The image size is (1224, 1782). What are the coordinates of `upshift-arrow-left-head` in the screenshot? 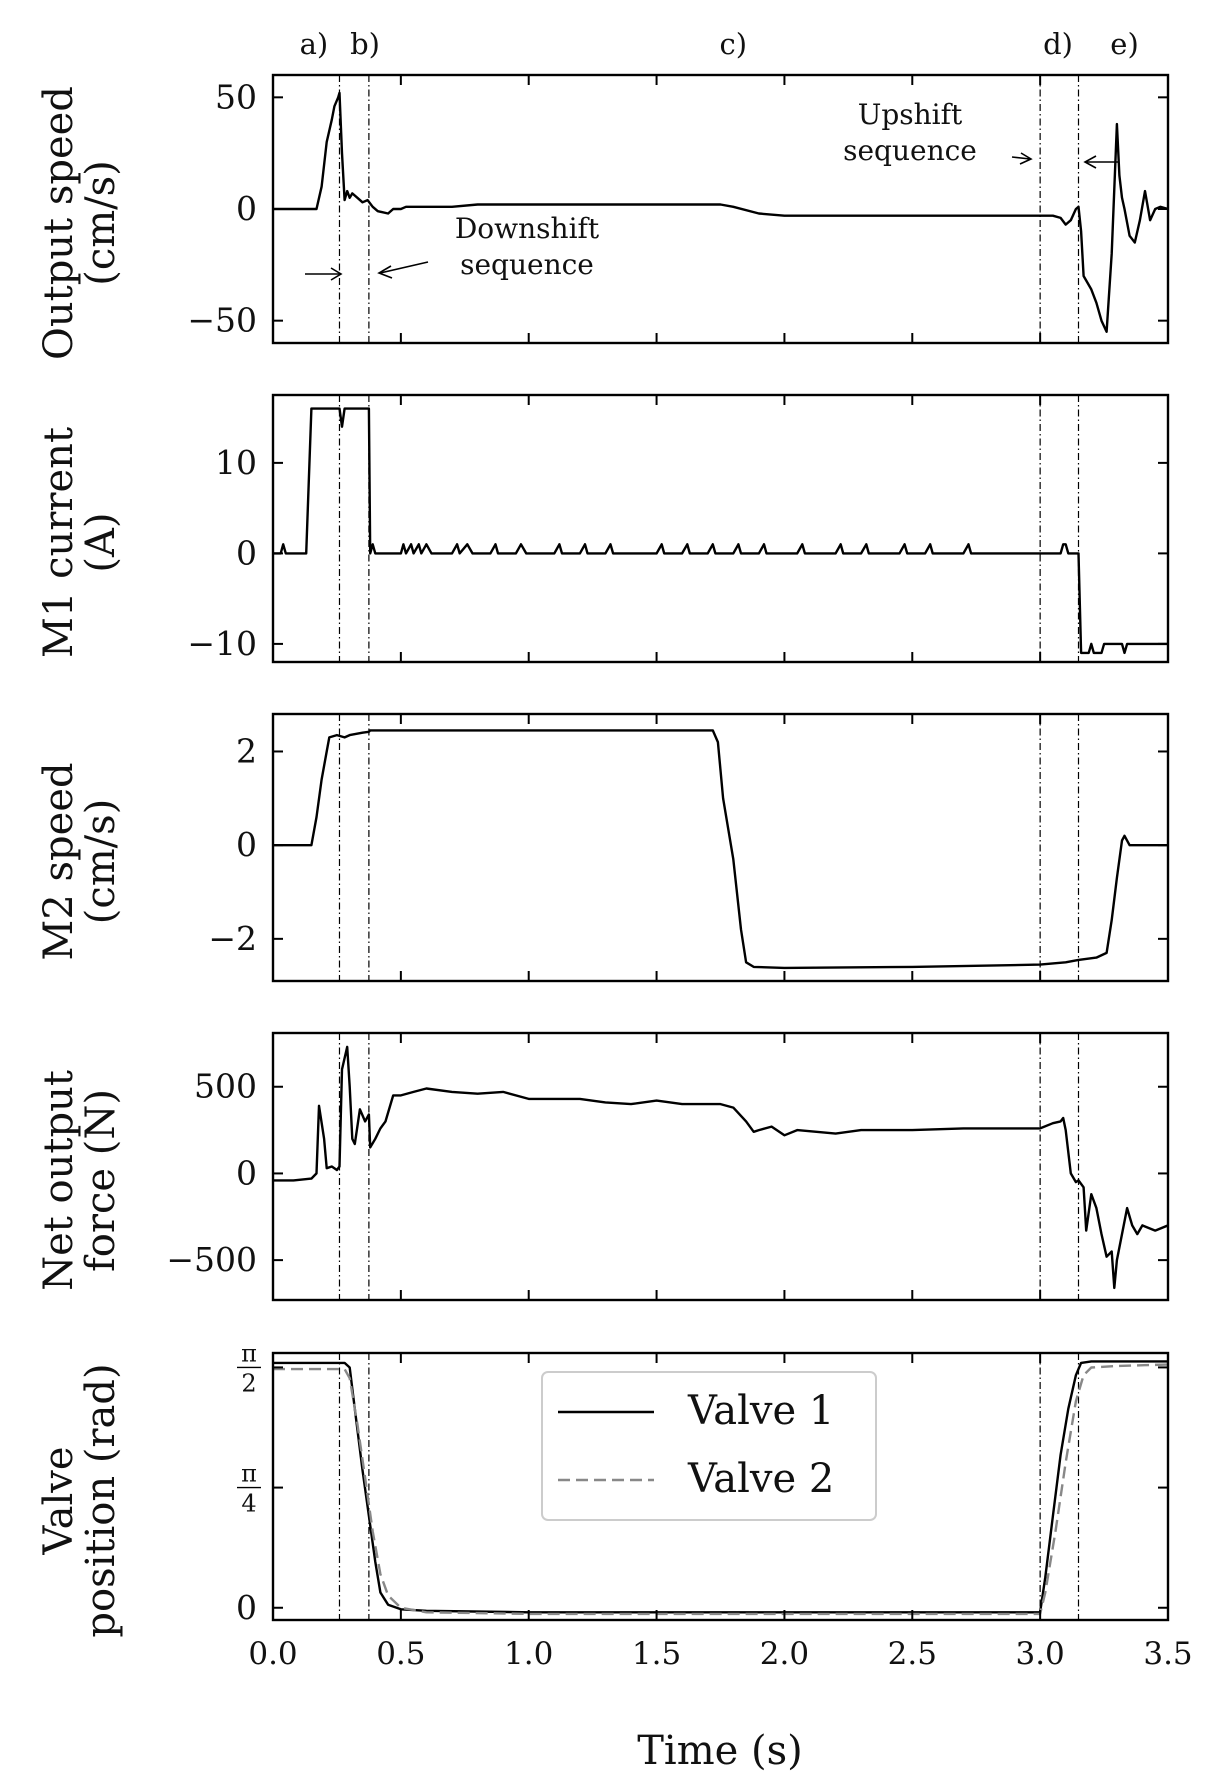 It's located at (1026, 158).